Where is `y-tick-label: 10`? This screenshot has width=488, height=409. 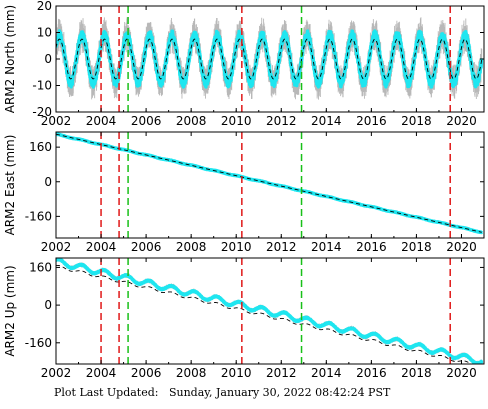 y-tick-label: 10 is located at coordinates (44, 33).